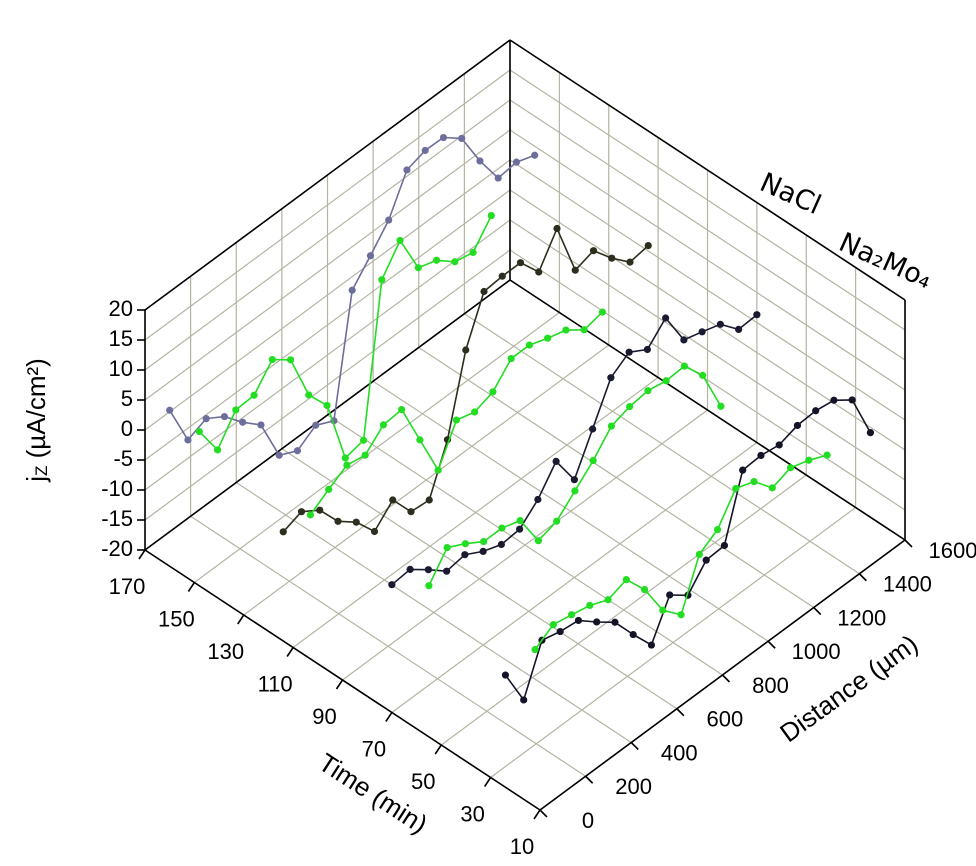 Image resolution: width=976 pixels, height=866 pixels. I want to click on distance-tick-label: 1200, so click(861, 617).